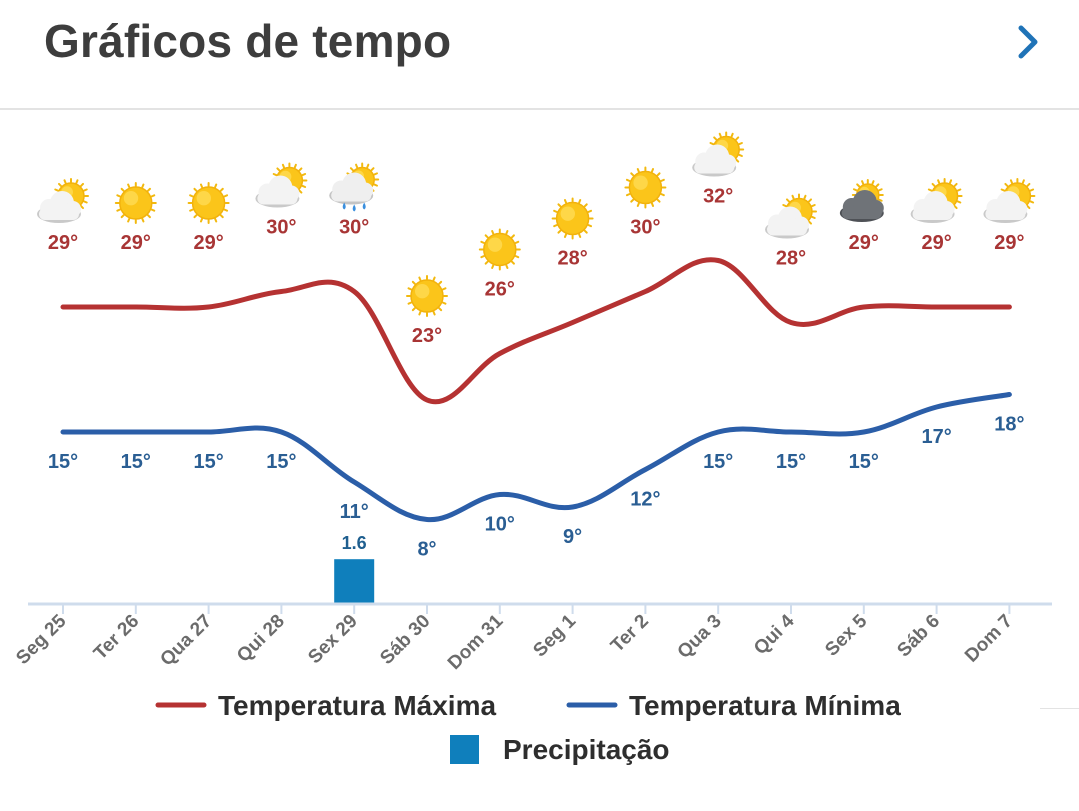 This screenshot has height=811, width=1079. What do you see at coordinates (476, 642) in the screenshot?
I see `x-tick-label: Dom 31` at bounding box center [476, 642].